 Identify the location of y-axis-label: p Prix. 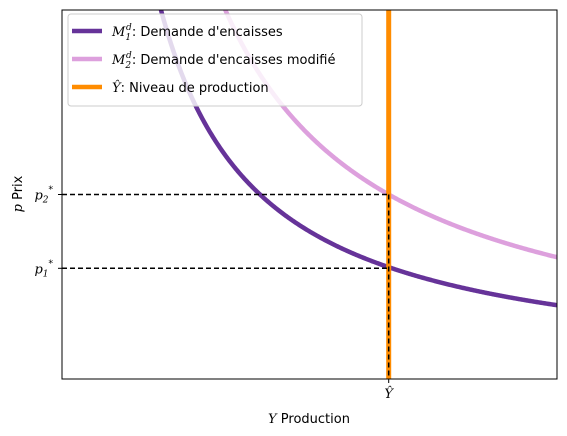
(18, 193).